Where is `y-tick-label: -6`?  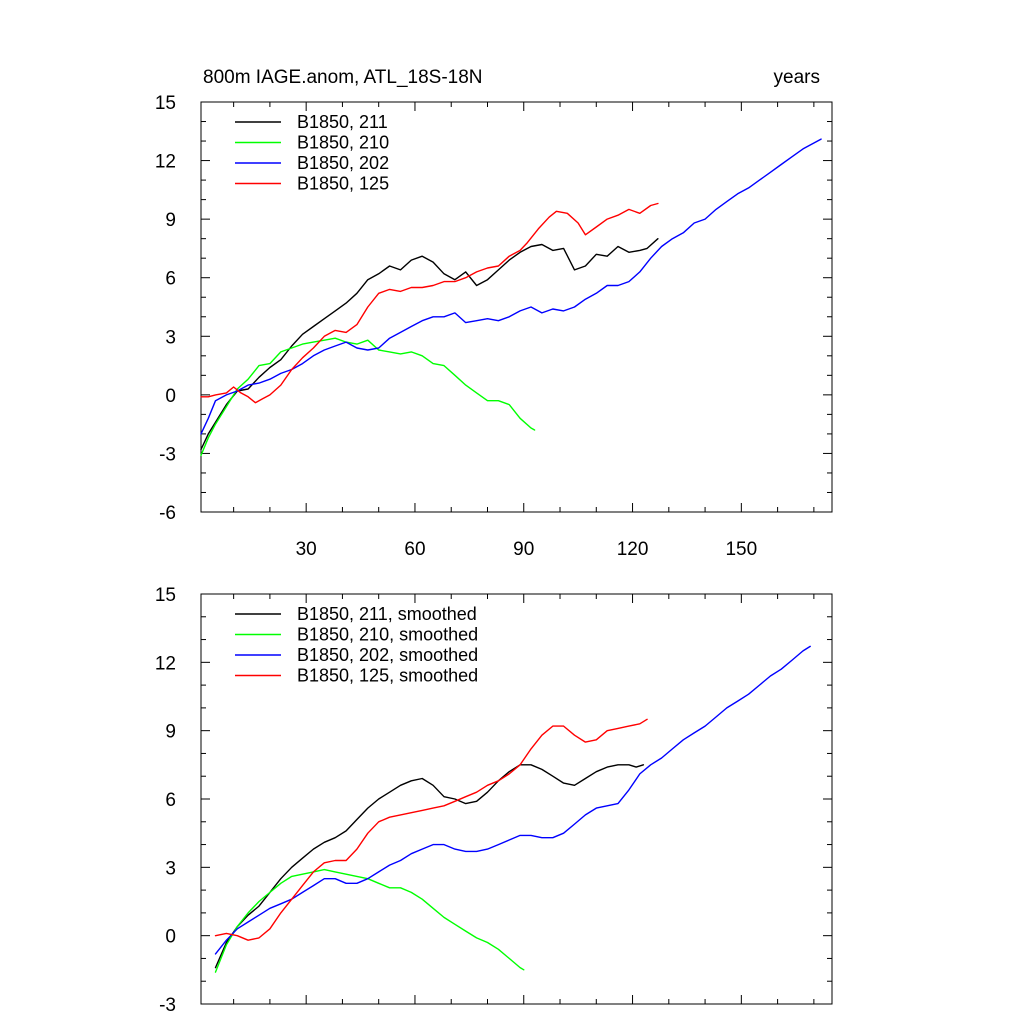 y-tick-label: -6 is located at coordinates (167, 513).